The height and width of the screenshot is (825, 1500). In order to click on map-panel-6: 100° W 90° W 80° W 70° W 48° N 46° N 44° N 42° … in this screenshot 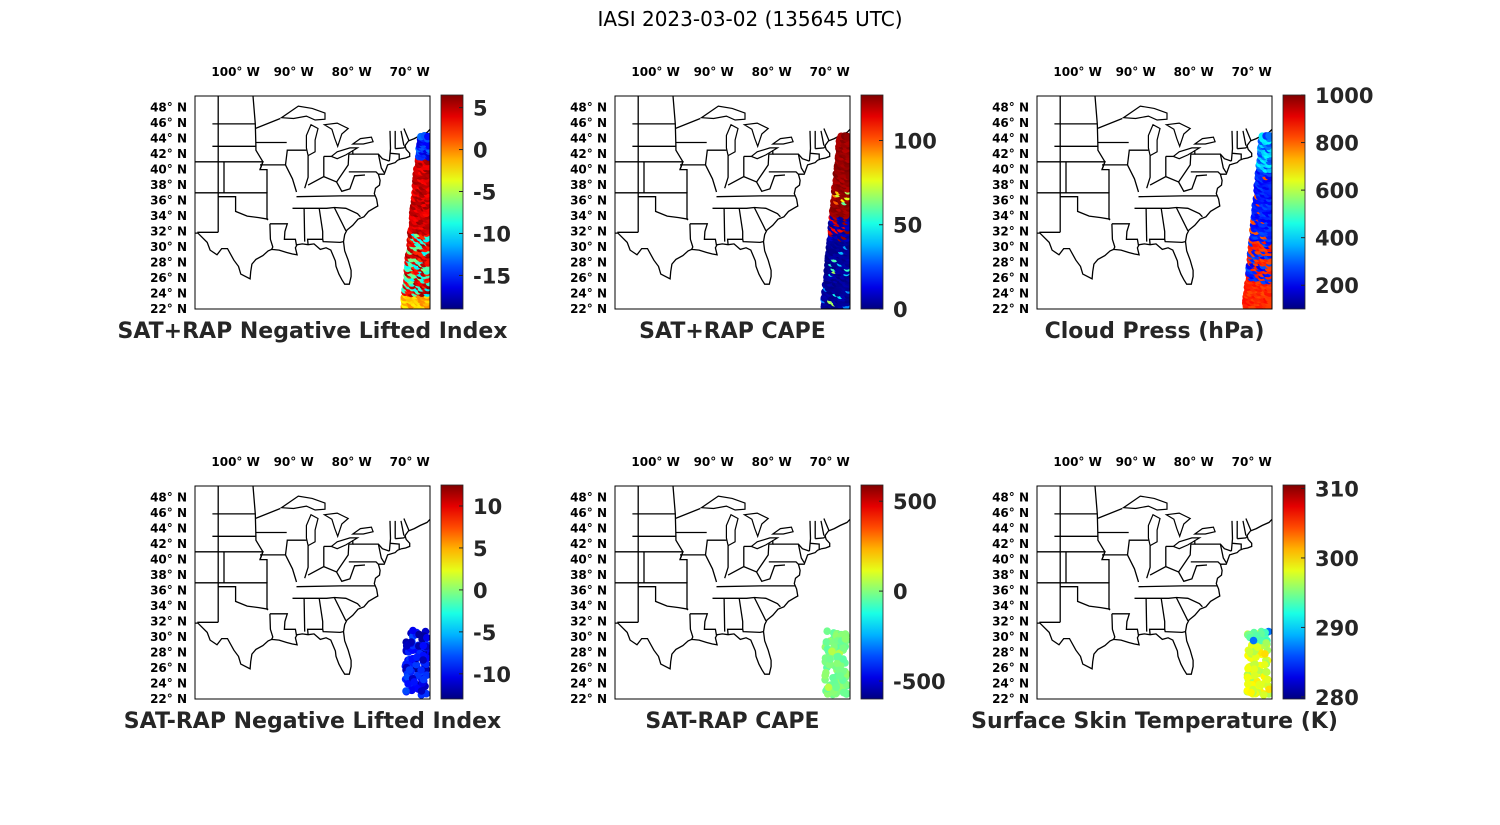, I will do `click(1234, 590)`.